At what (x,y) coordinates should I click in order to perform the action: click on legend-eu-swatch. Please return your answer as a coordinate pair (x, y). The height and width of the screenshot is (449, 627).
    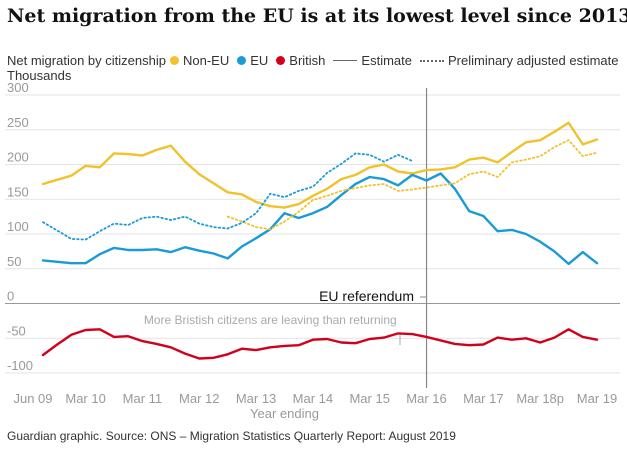
    Looking at the image, I should click on (242, 61).